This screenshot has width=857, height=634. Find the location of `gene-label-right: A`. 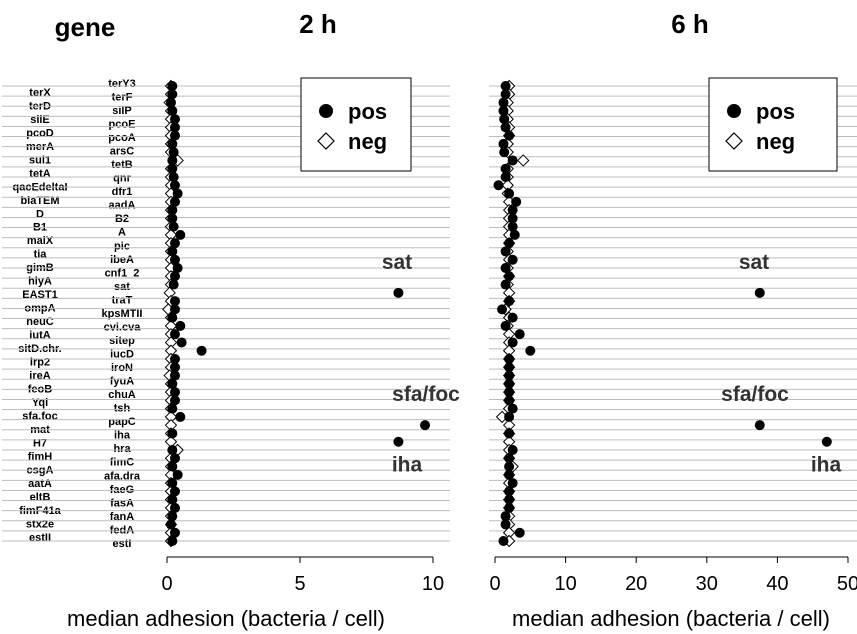

gene-label-right: A is located at coordinates (122, 233).